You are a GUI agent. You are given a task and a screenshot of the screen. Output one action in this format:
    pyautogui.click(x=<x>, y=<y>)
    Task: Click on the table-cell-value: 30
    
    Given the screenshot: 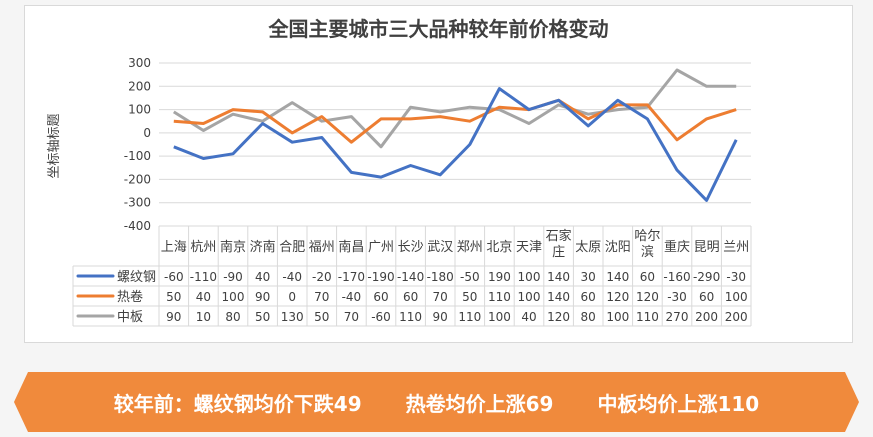 What is the action you would take?
    pyautogui.click(x=588, y=277)
    